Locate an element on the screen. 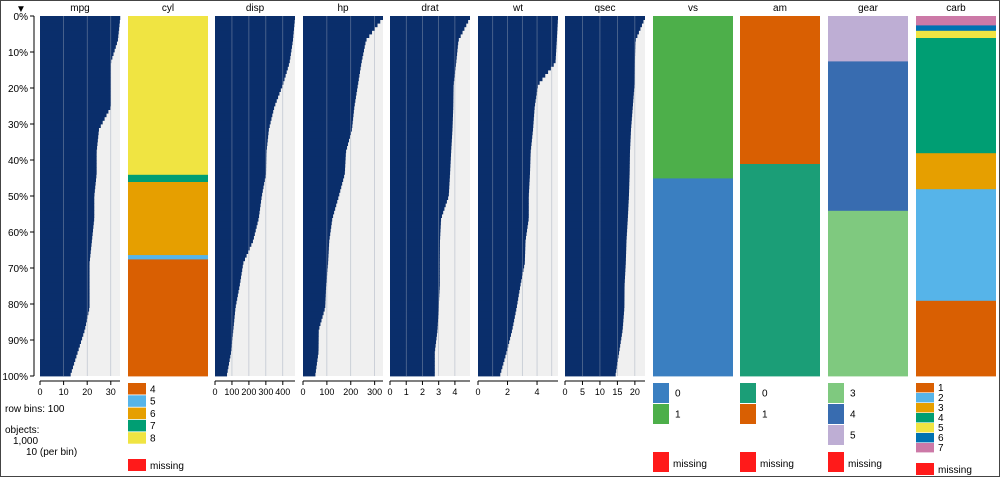  x-tick-label-qsec: 20 is located at coordinates (635, 392).